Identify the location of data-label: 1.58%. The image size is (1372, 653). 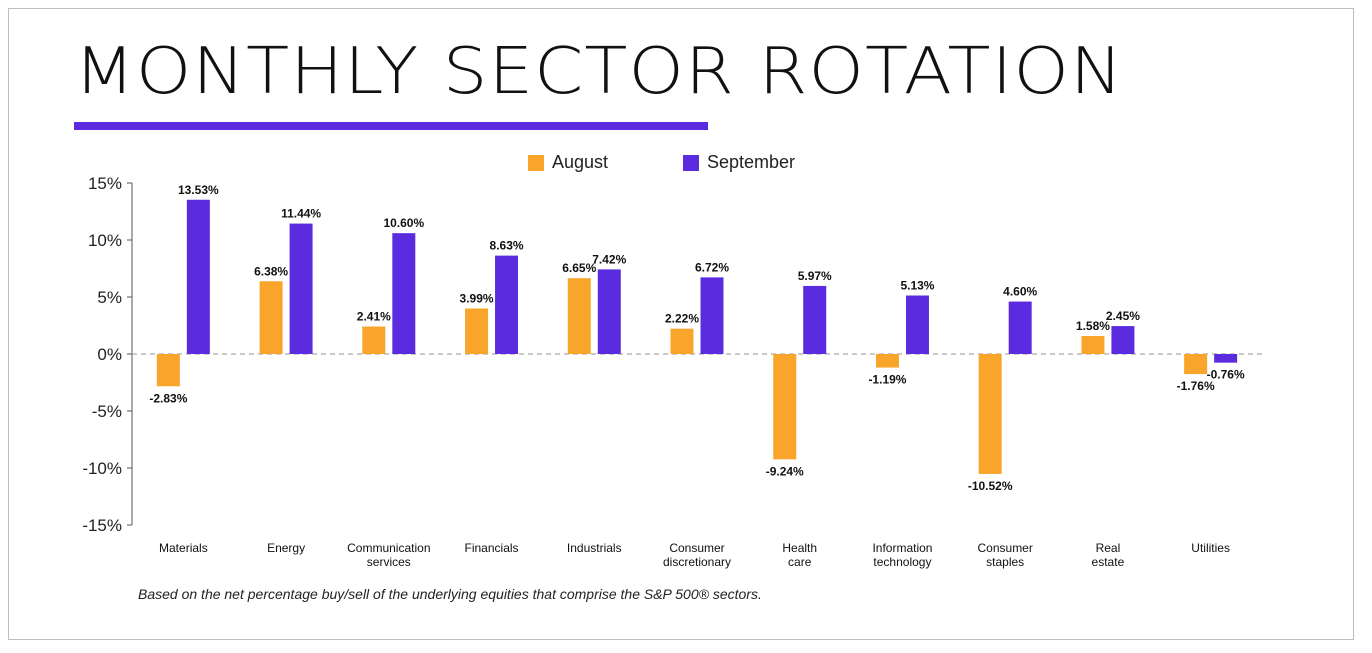
(1093, 326).